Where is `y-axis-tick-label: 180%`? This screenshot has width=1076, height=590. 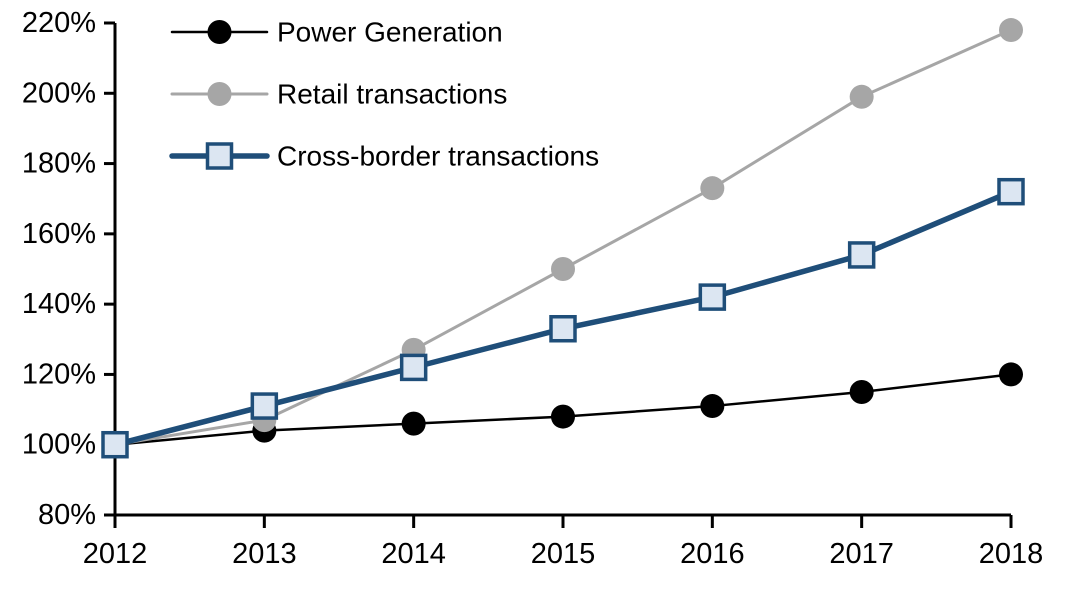
y-axis-tick-label: 180% is located at coordinates (59, 164).